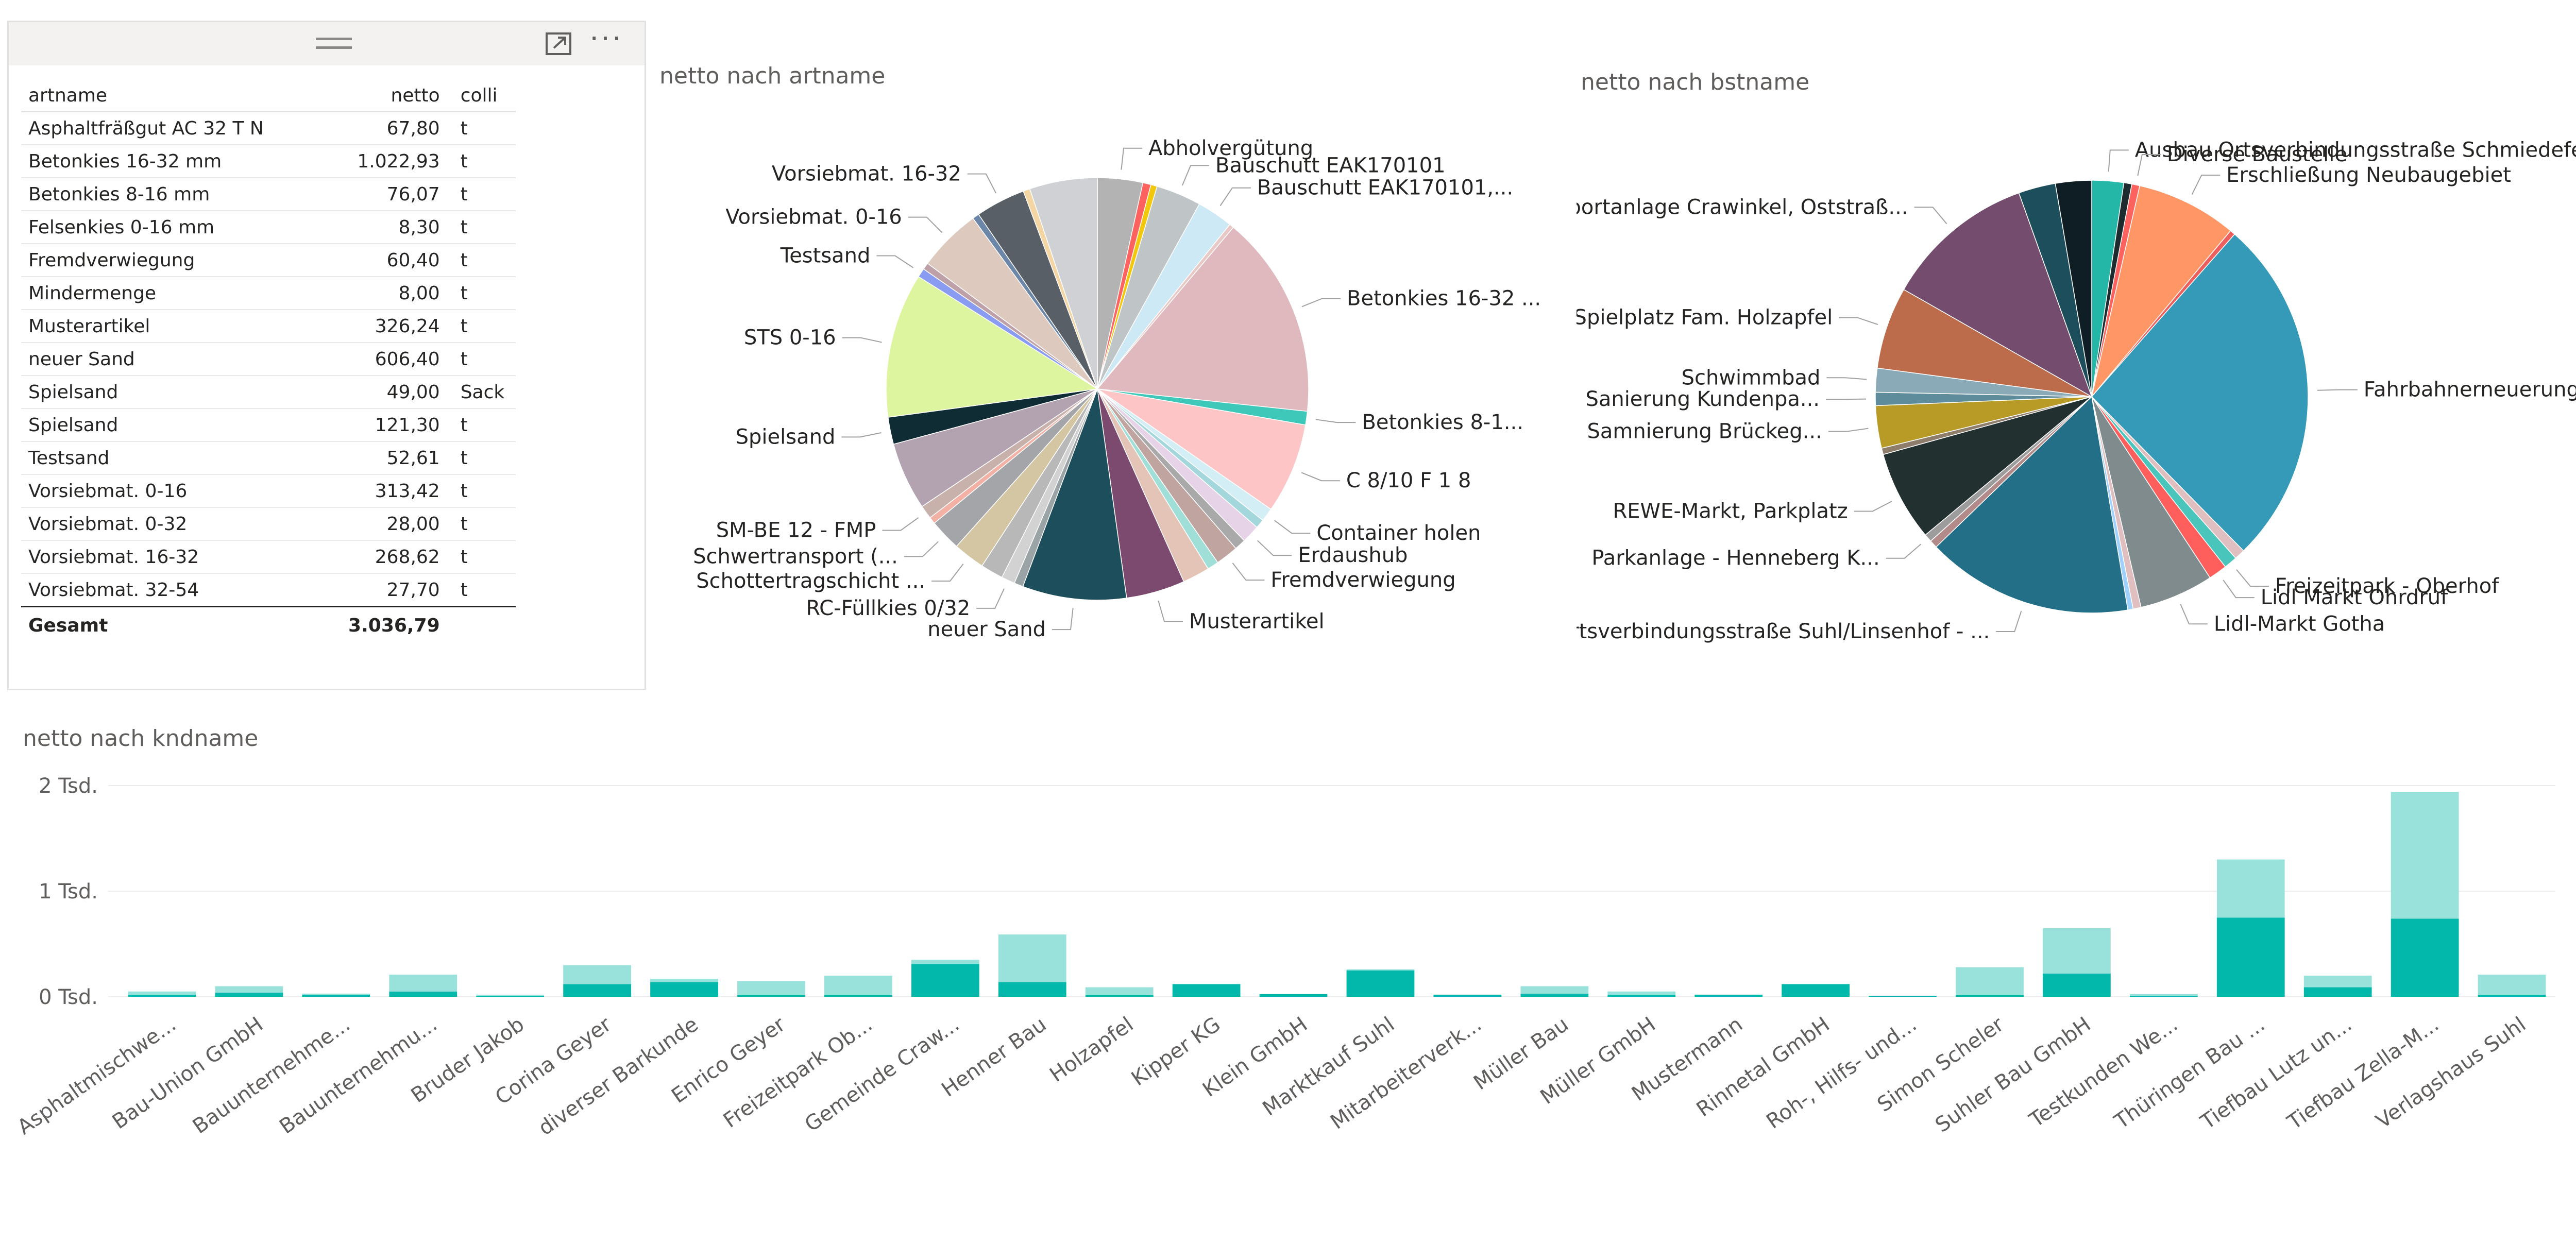 The height and width of the screenshot is (1243, 2576). I want to click on x-tick-label: Bau-Union GmbH, so click(187, 1073).